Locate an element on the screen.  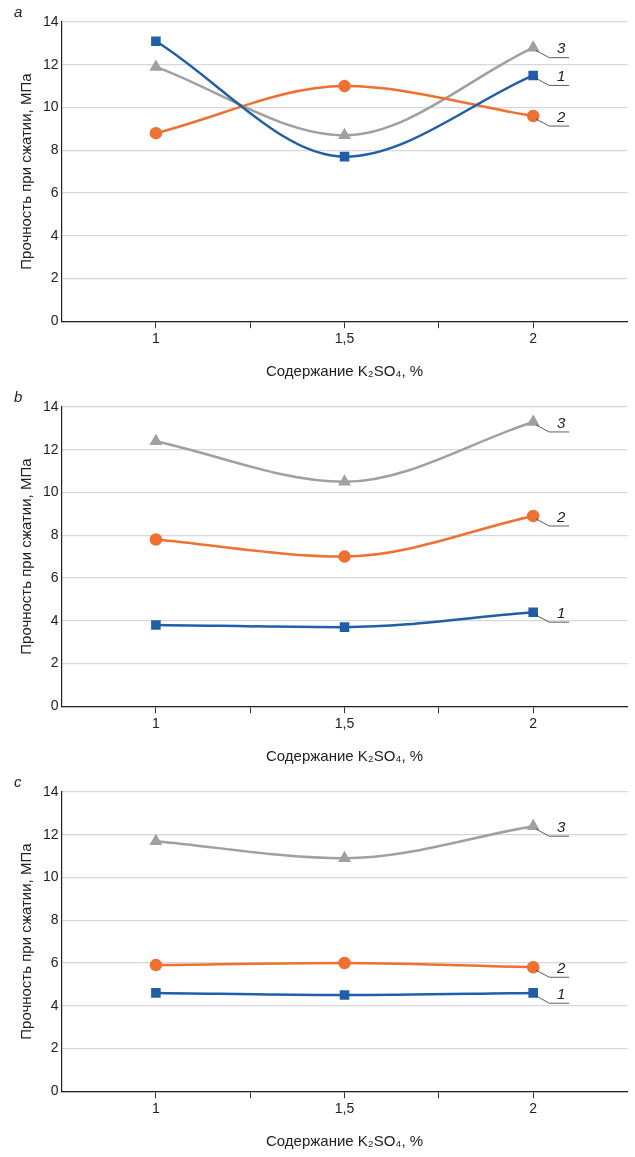
chart-title: a is located at coordinates (18, 12).